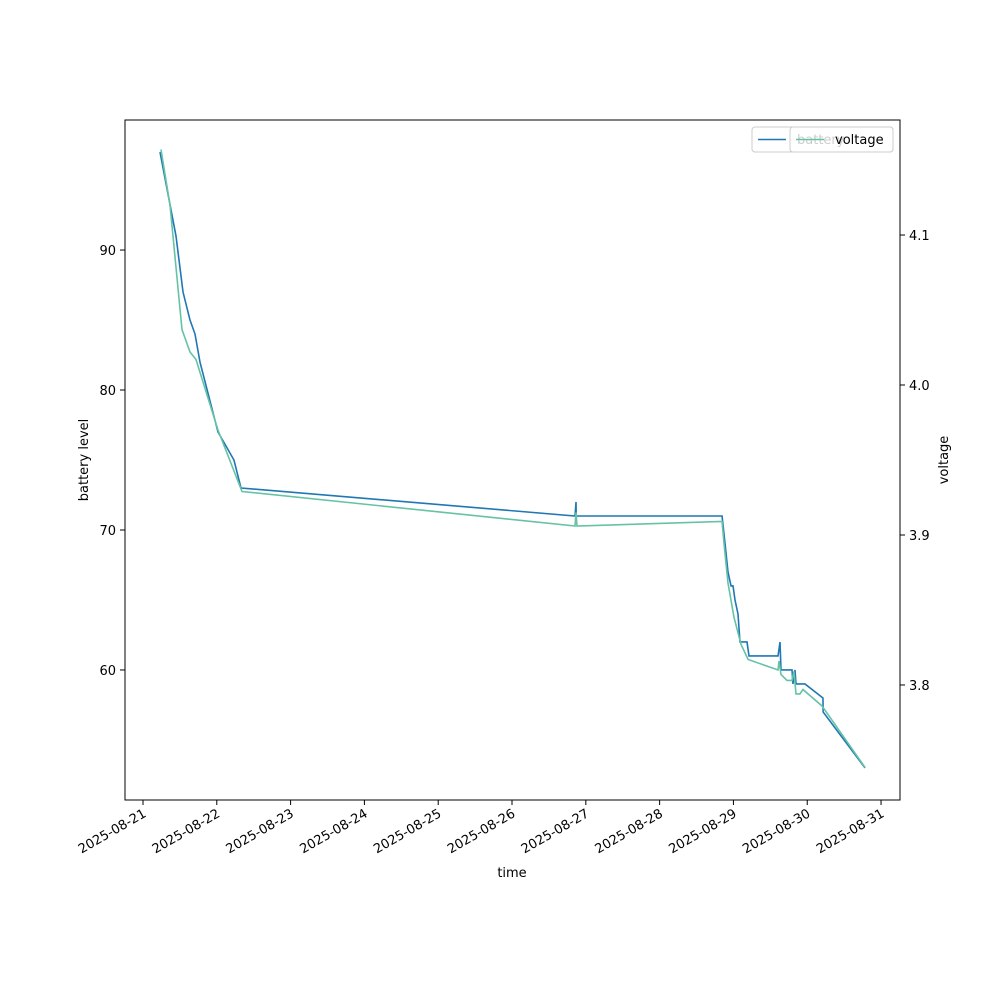  Describe the element at coordinates (919, 386) in the screenshot. I see `y2-tick-label: 4.0` at that location.